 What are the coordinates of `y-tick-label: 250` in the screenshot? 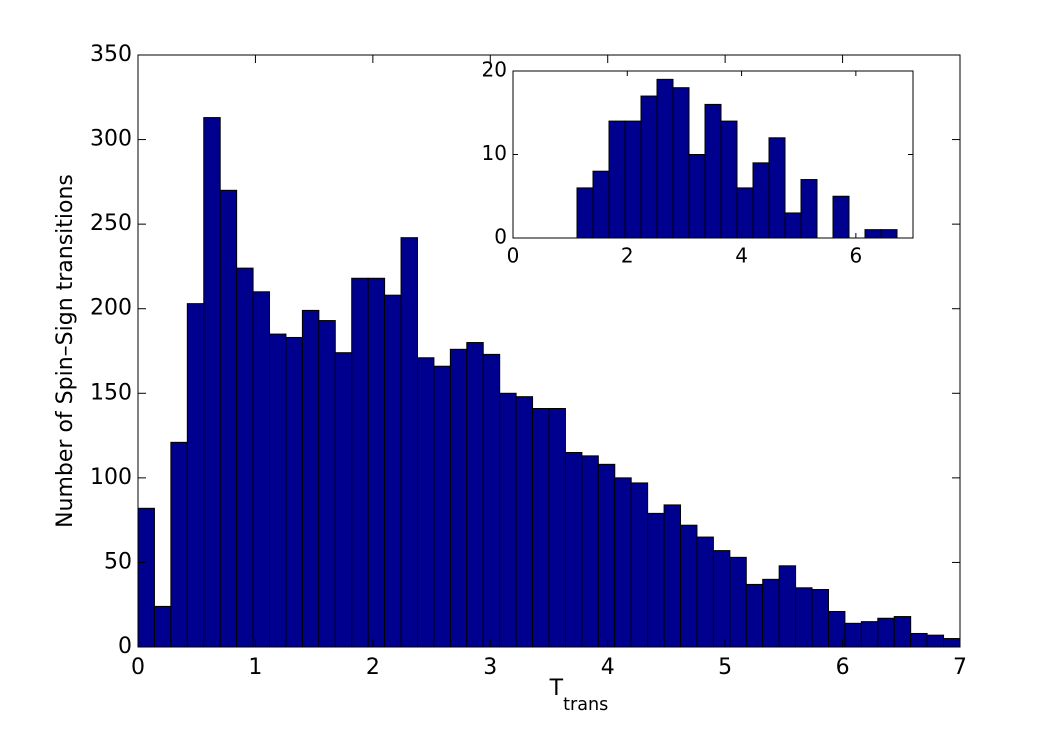 It's located at (111, 223).